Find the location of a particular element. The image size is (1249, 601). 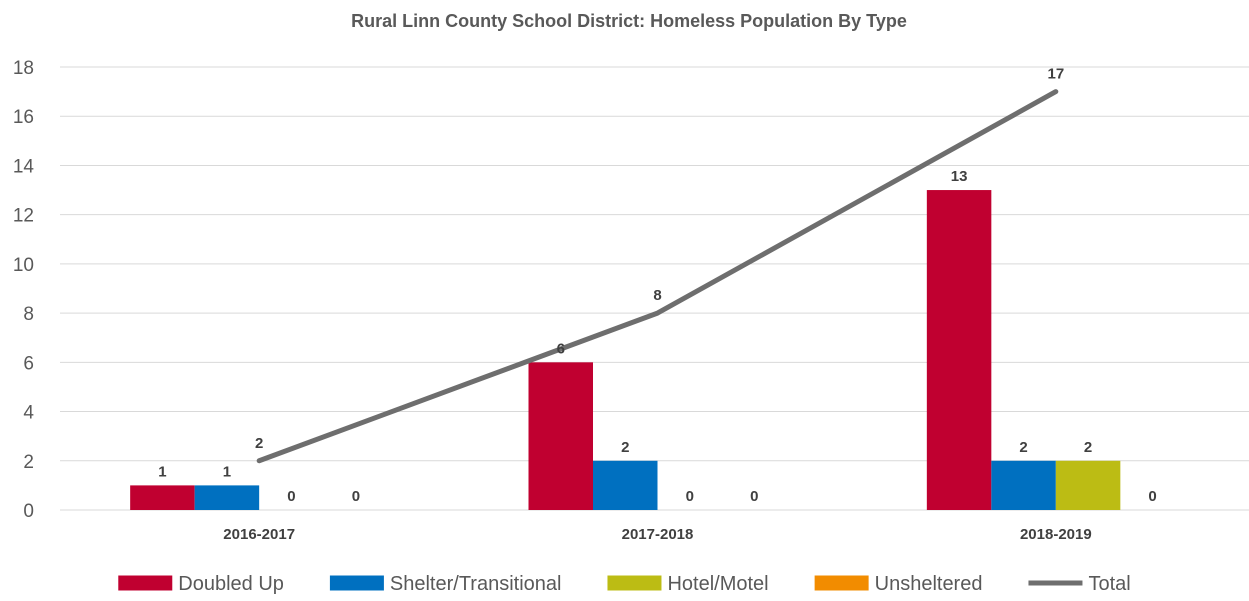

x-tick-label: 2018-2019 is located at coordinates (1056, 534).